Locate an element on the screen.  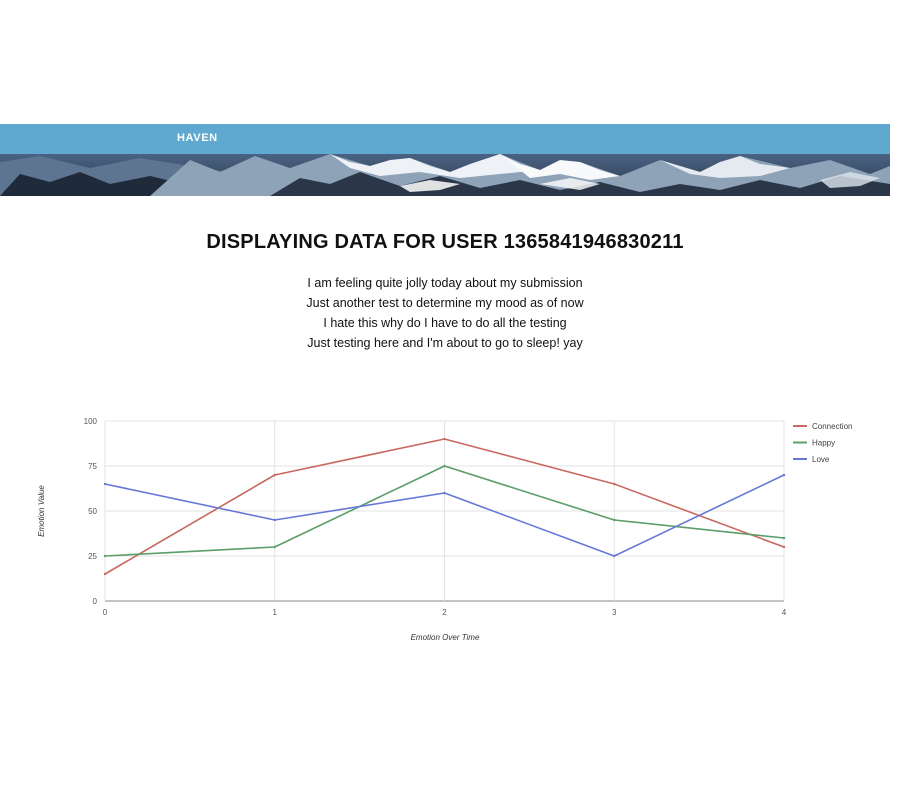
legend-label: Love is located at coordinates (821, 459).